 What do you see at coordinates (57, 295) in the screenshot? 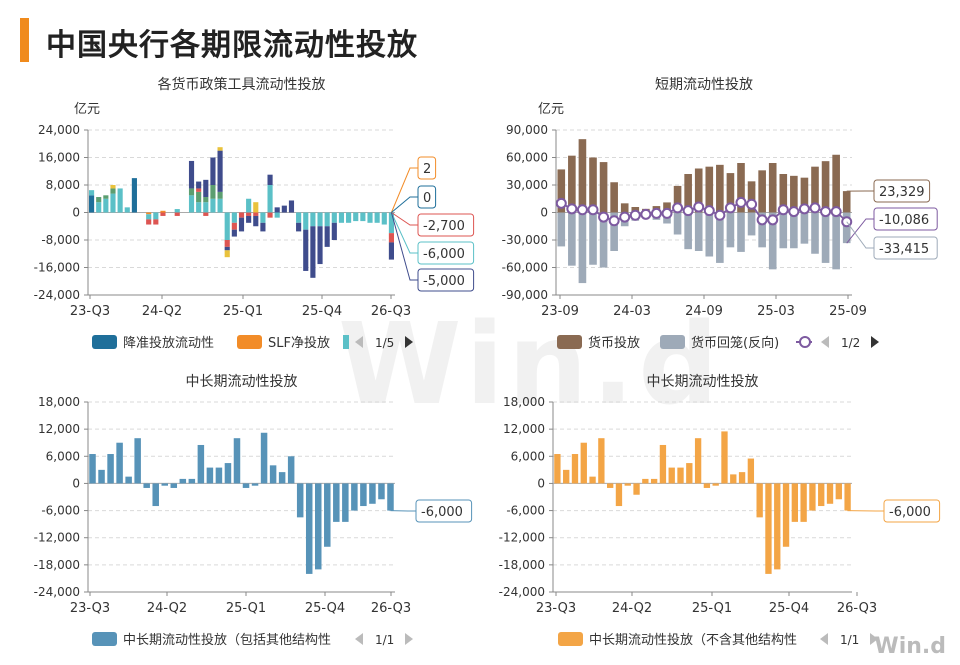
I see `y-tick-label: -24,000` at bounding box center [57, 295].